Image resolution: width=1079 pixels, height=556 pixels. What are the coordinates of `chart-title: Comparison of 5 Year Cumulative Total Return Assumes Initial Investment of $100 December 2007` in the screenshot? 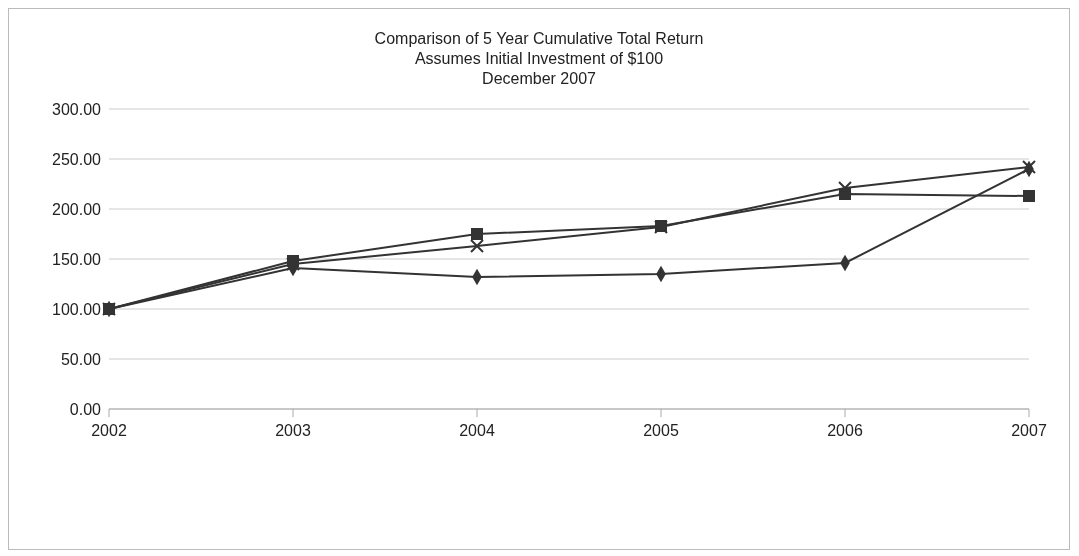 It's located at (539, 59).